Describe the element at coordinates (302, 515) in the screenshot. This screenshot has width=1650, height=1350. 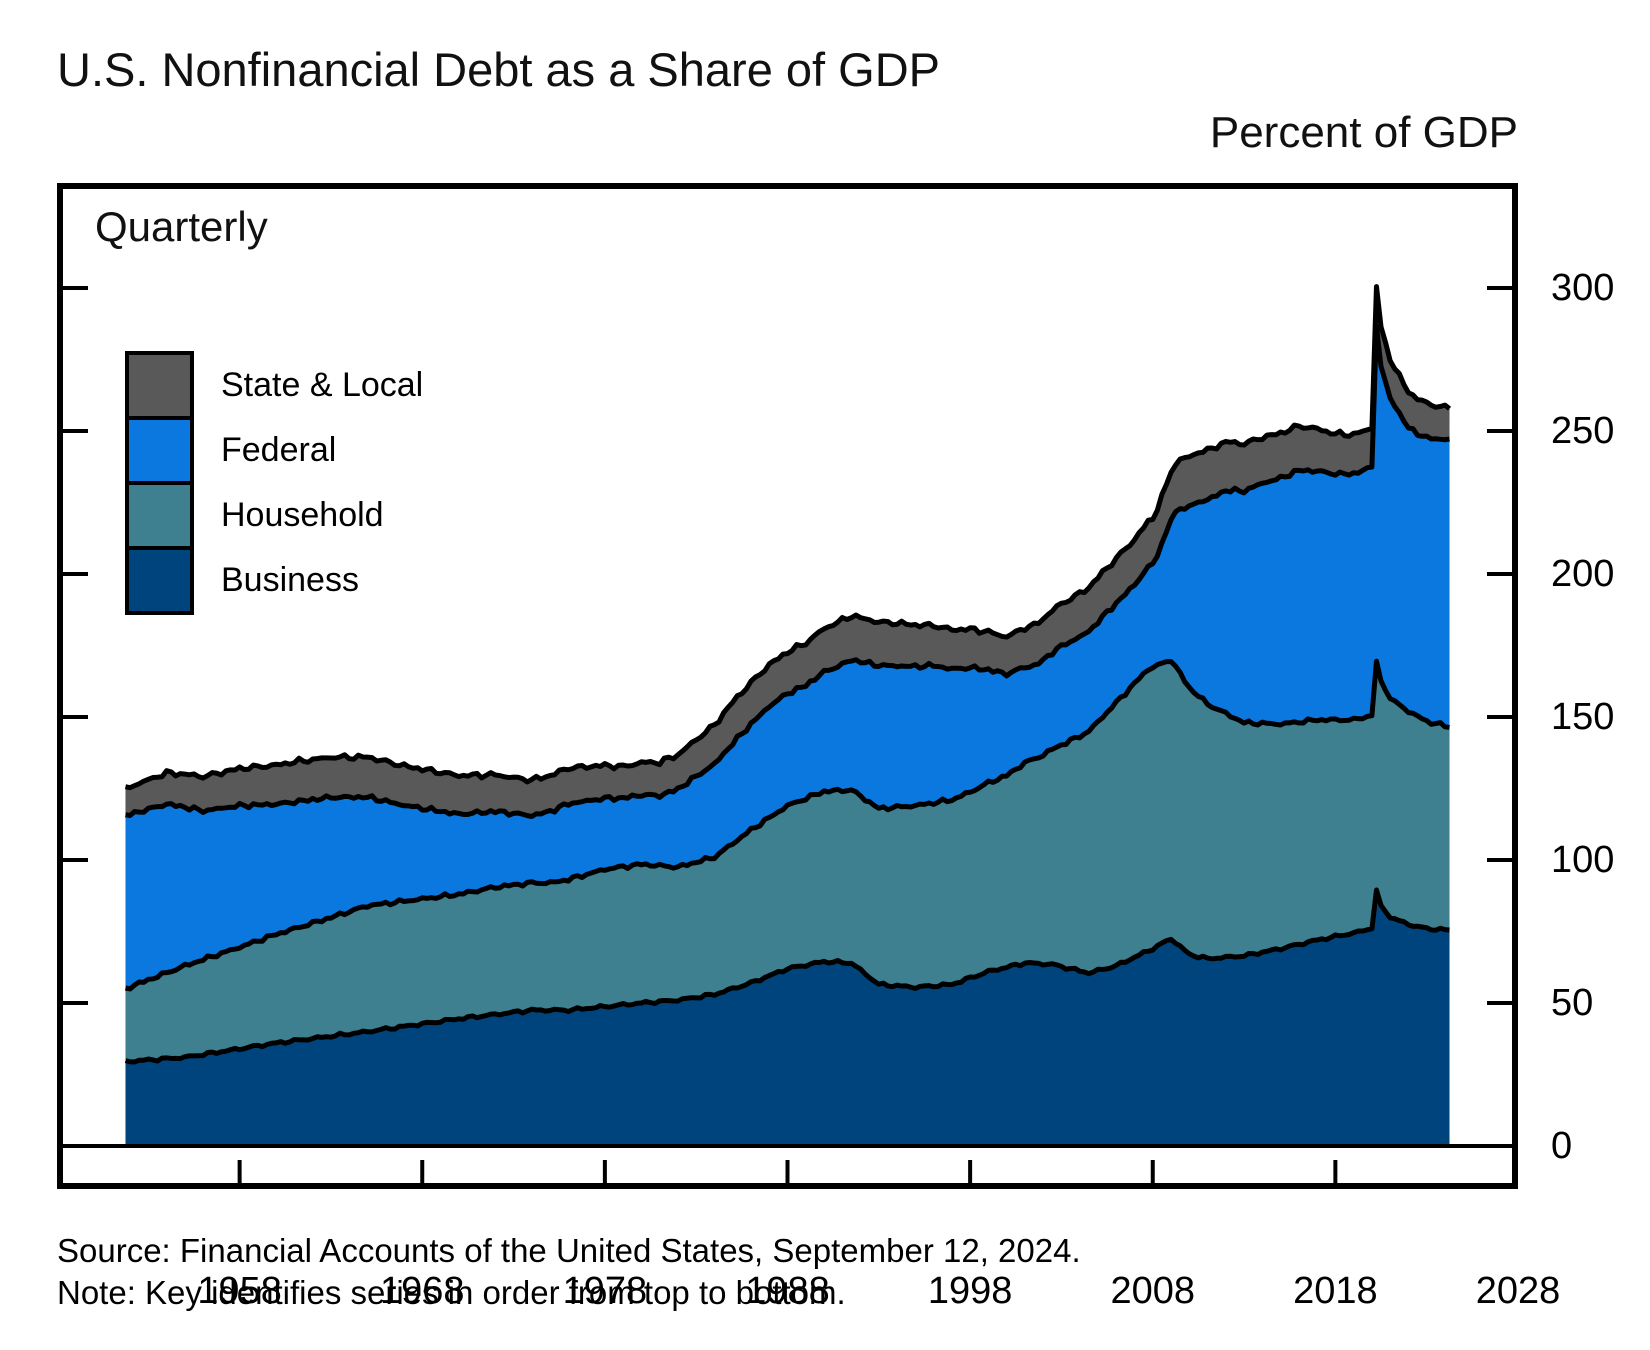
I see `legend-label: Household` at that location.